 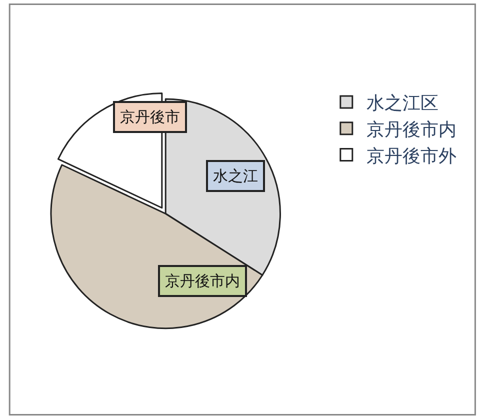 I want to click on text: 京丹後市内, so click(x=202, y=281).